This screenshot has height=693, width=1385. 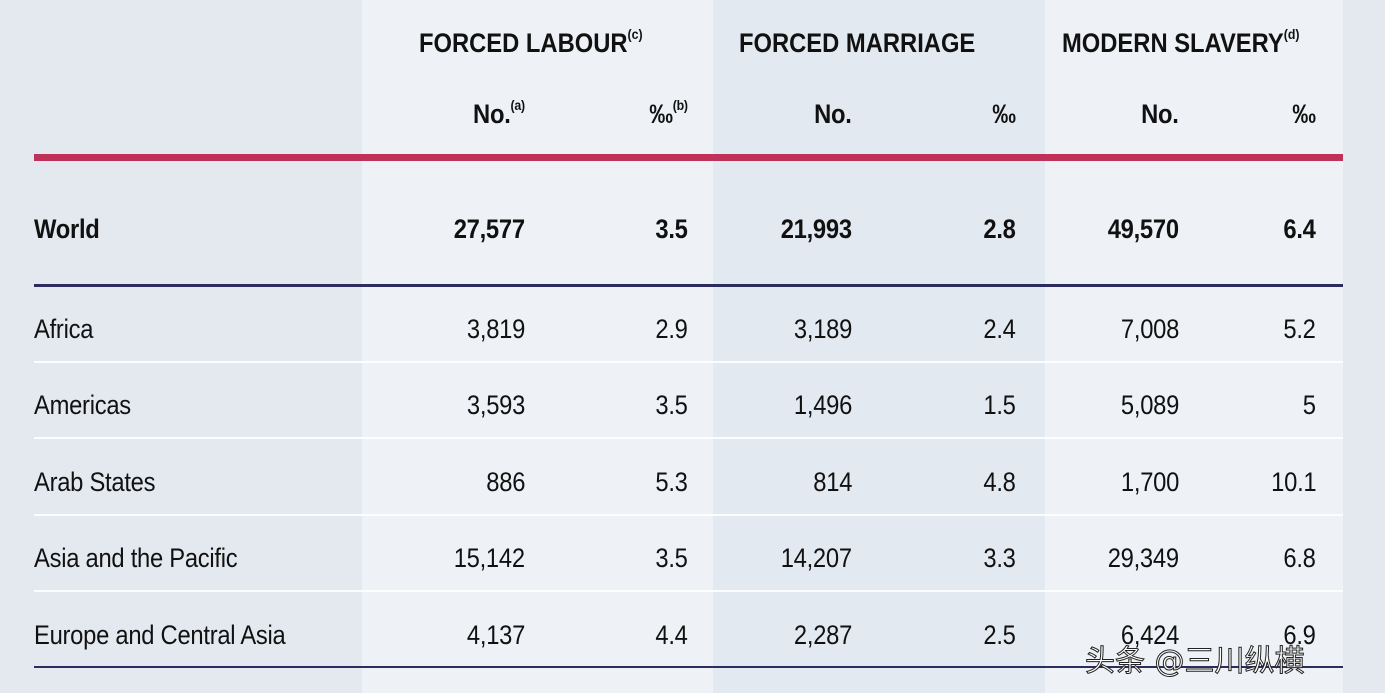 I want to click on group-title: MODERN SLAVERY, so click(x=1173, y=43).